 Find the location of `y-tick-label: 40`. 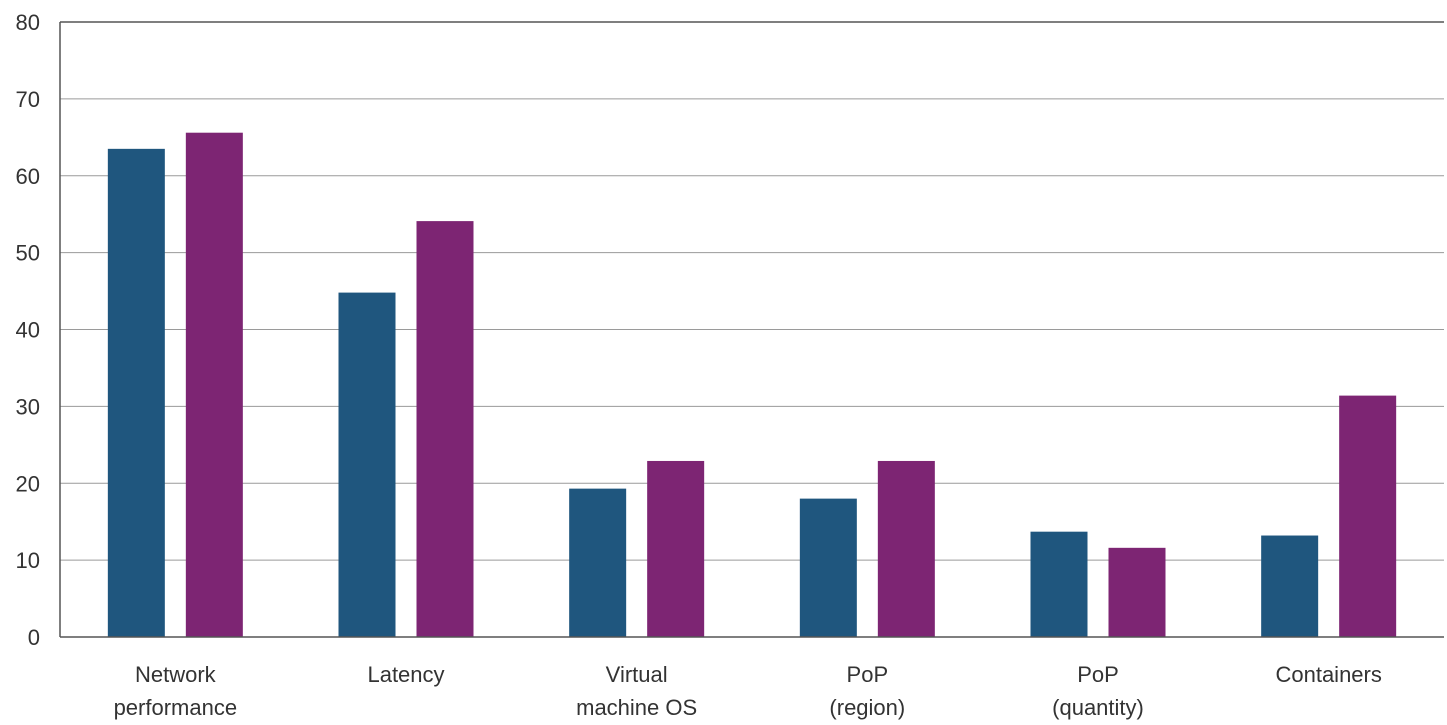

y-tick-label: 40 is located at coordinates (28, 330).